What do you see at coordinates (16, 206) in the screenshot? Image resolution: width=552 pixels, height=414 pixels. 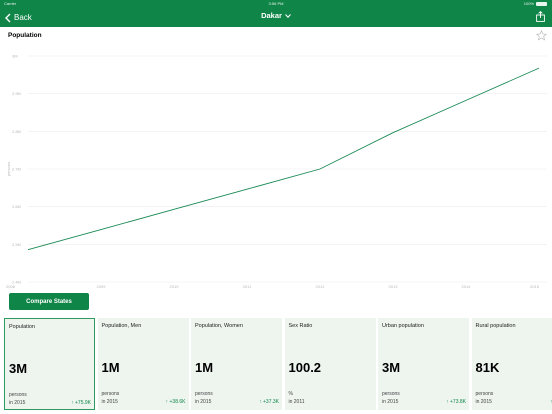 I see `y-tick-label: 2.6M` at bounding box center [16, 206].